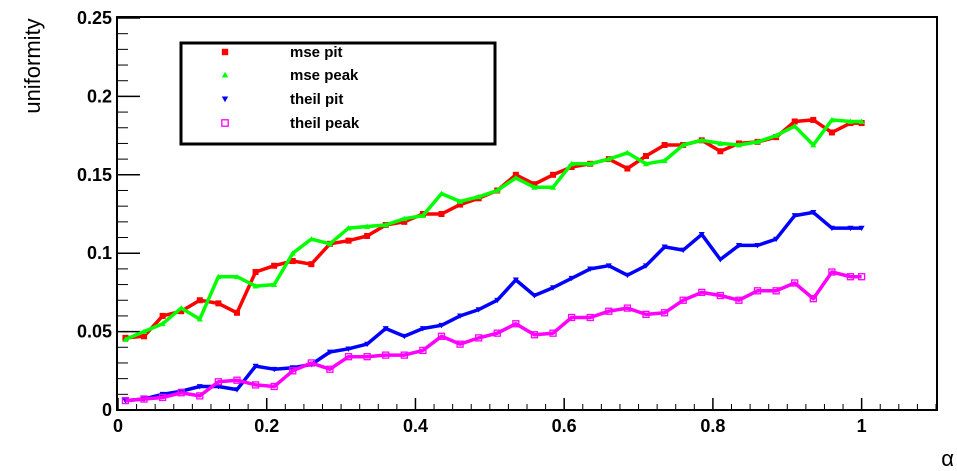 This screenshot has width=957, height=471. Describe the element at coordinates (94, 175) in the screenshot. I see `y-tick-label: 0.15` at that location.